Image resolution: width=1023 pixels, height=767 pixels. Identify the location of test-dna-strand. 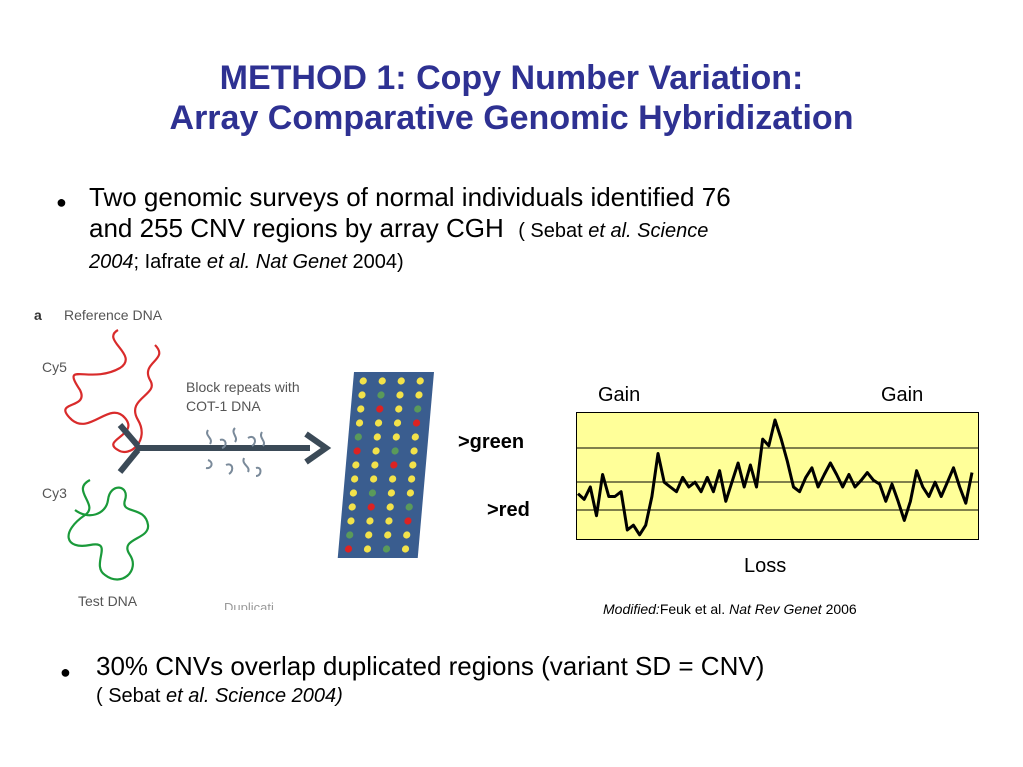
(108, 530).